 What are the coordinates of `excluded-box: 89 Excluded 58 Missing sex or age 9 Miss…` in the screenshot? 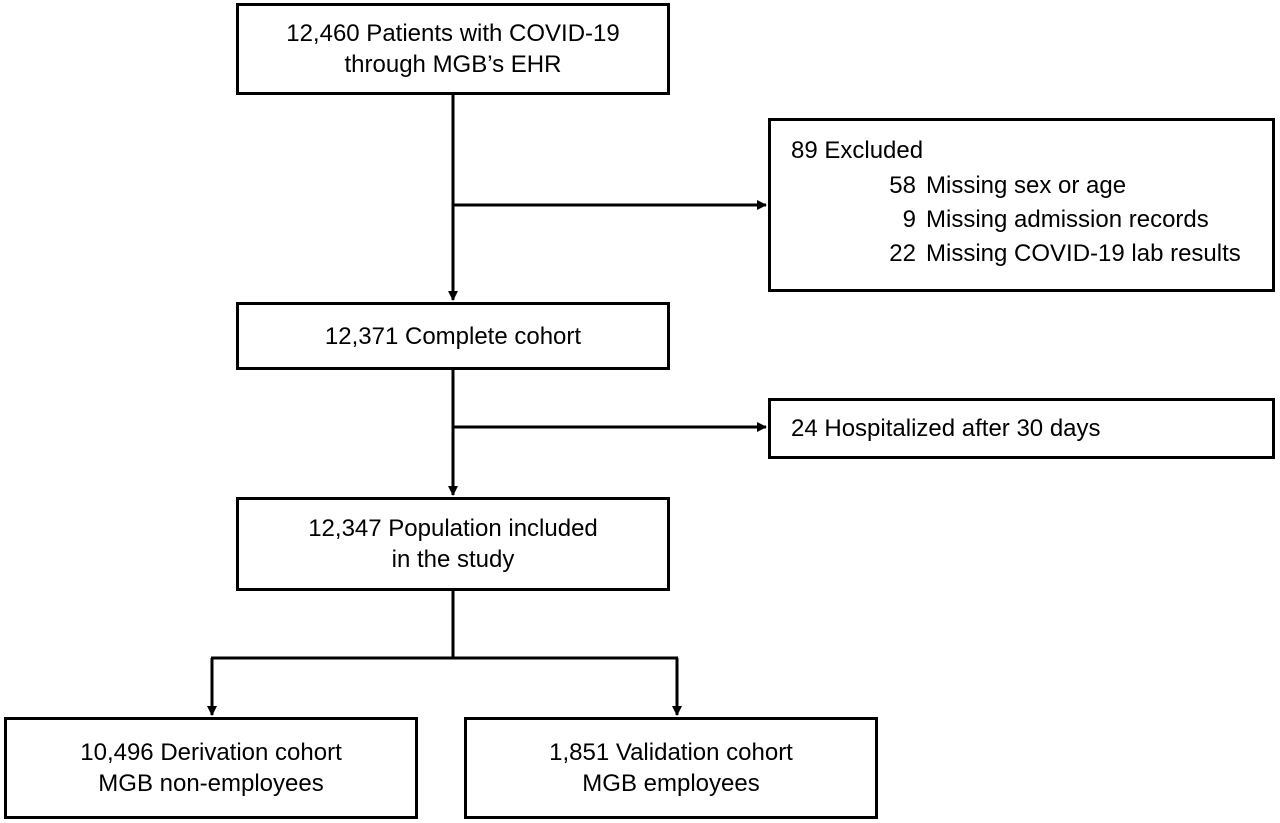 It's located at (1021, 205).